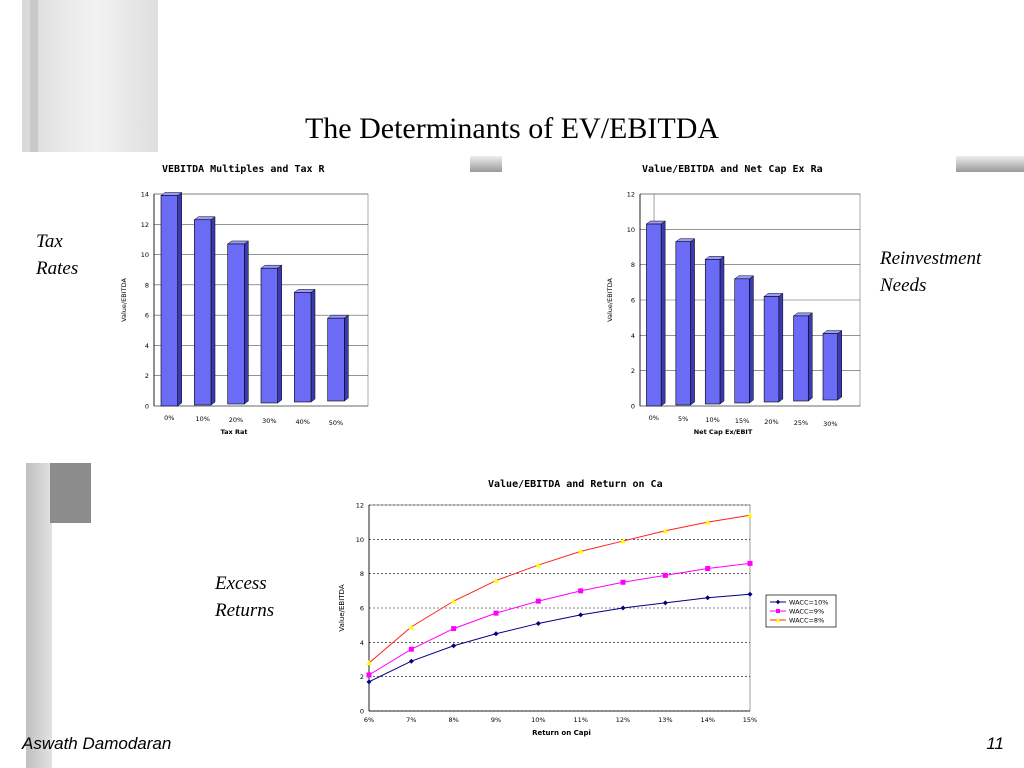 The image size is (1024, 768). What do you see at coordinates (245, 610) in the screenshot?
I see `label-excess-line2: Returns` at bounding box center [245, 610].